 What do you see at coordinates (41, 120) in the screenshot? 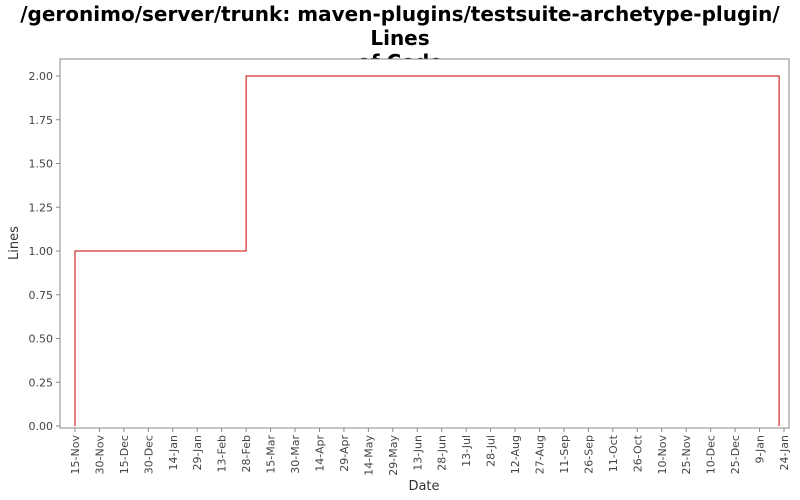
I see `y-tick-label: 1.75` at bounding box center [41, 120].